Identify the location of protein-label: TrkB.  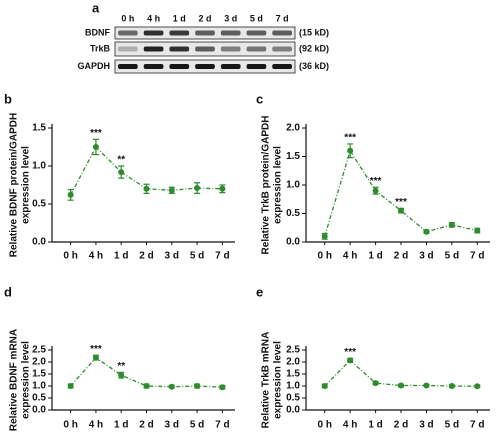
(100, 48).